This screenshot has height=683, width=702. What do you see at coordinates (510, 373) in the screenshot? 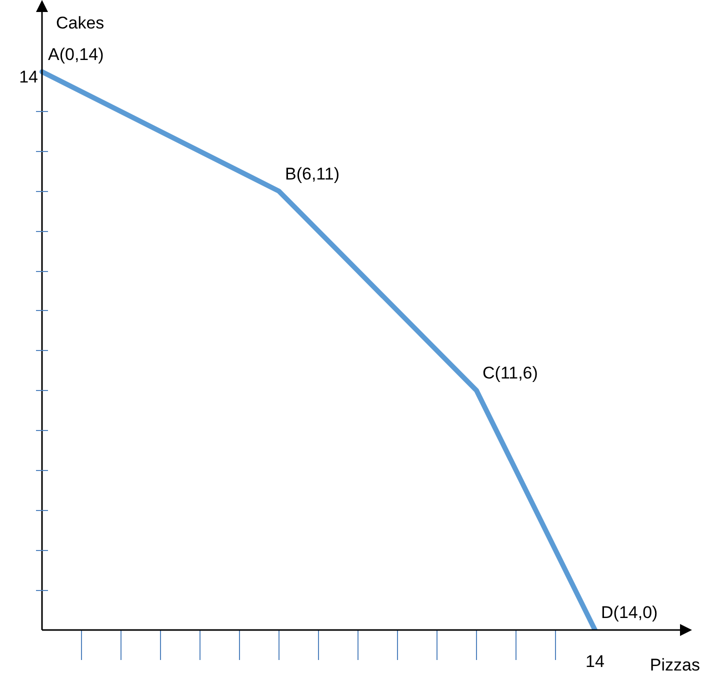
I see `annotation: C(11,6)` at bounding box center [510, 373].